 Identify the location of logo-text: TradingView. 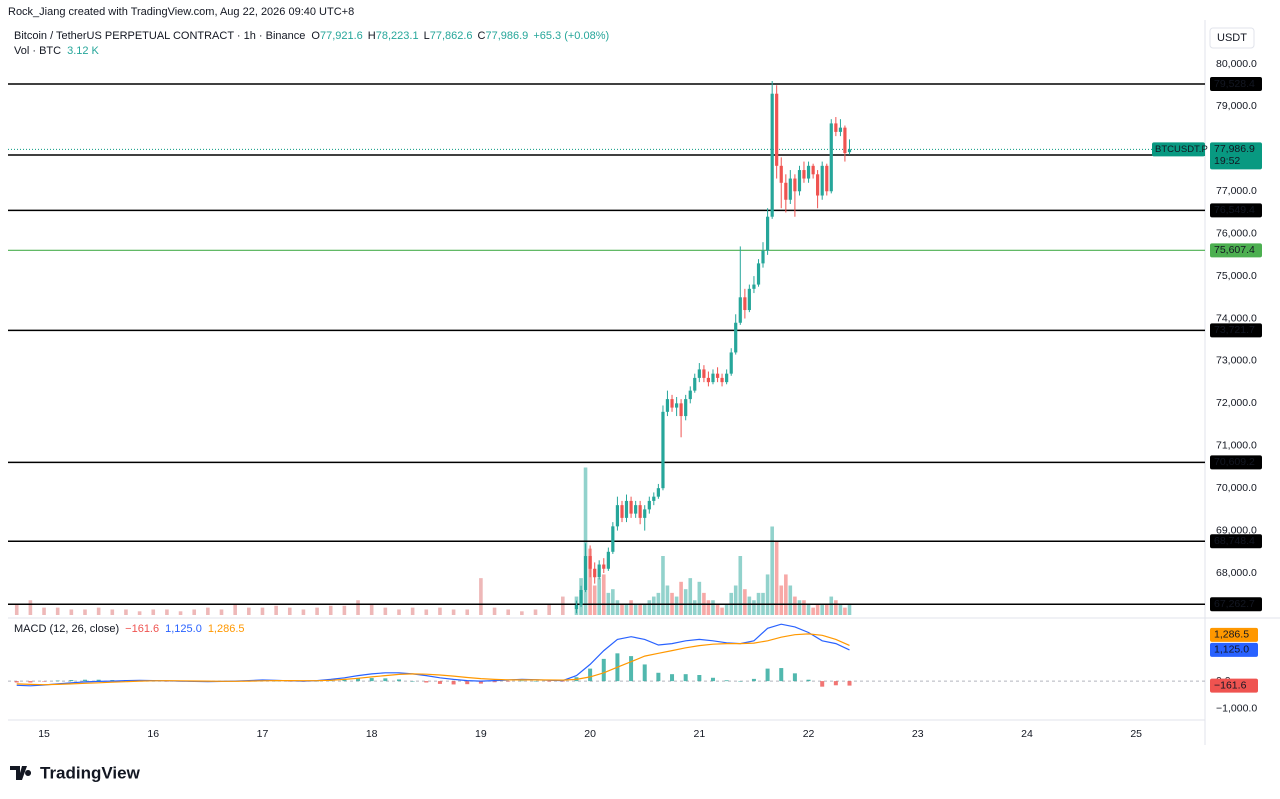
(90, 772).